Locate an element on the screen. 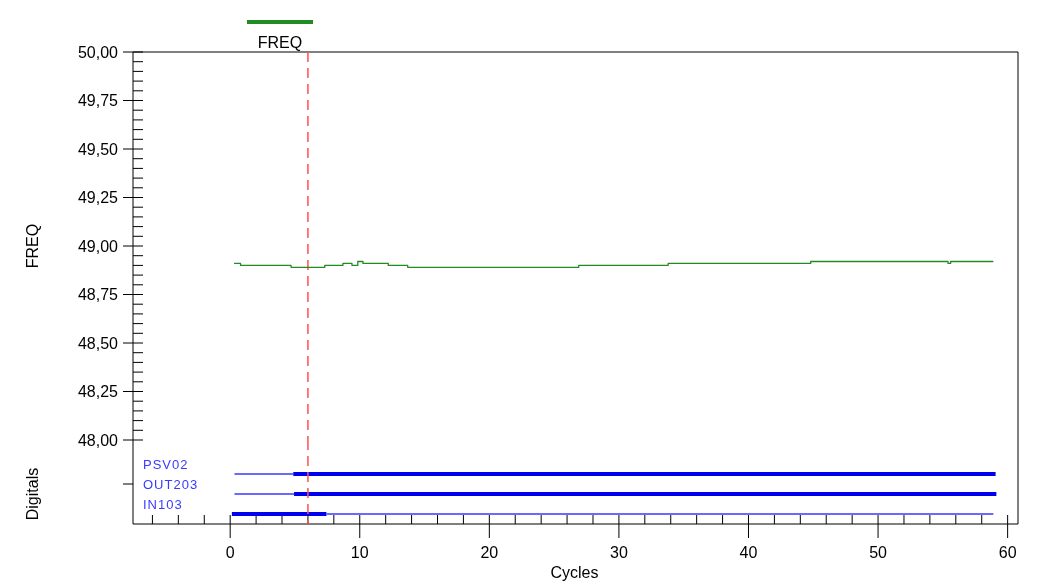 The image size is (1058, 584). x-tick-label: 10 is located at coordinates (359, 552).